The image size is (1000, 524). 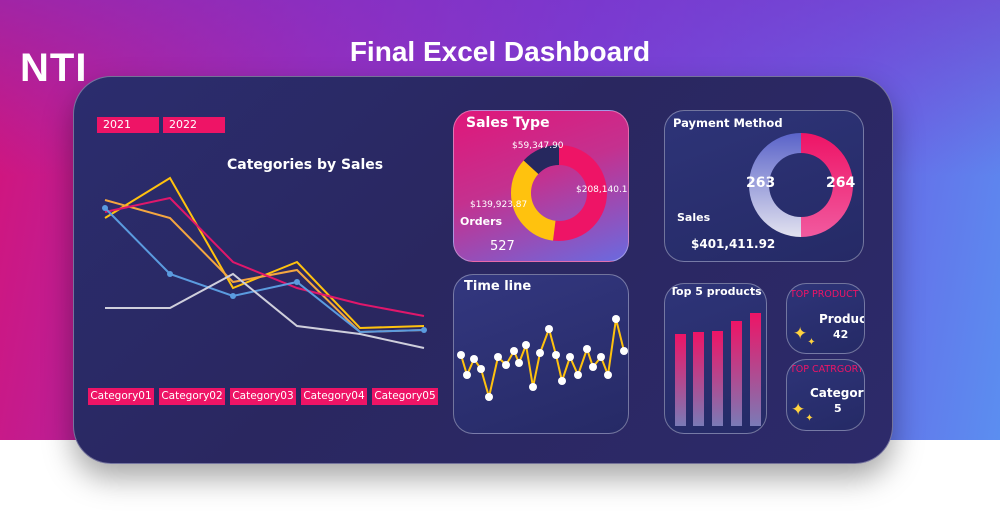 I want to click on donut-segment-left, so click(x=775, y=185).